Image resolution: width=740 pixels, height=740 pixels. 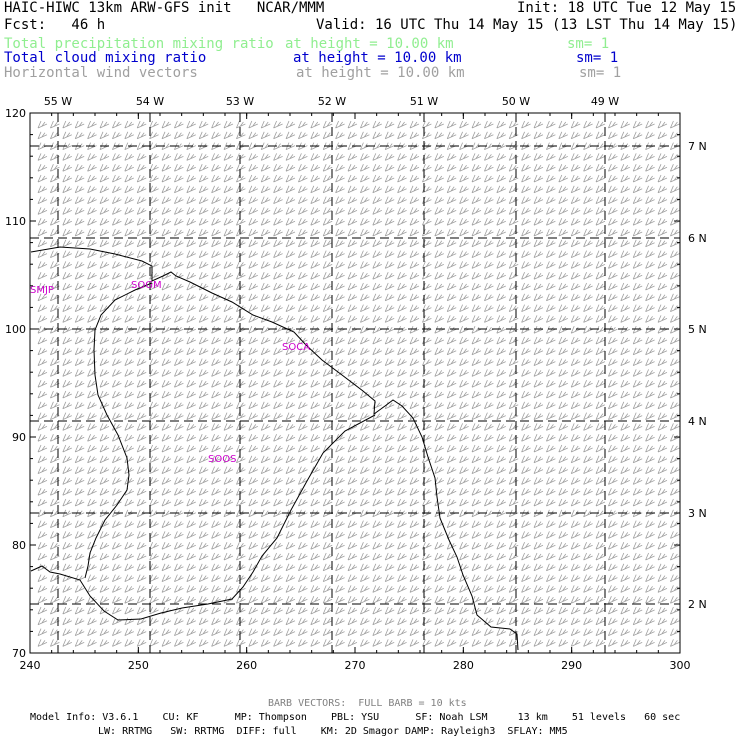 I want to click on latitude-label: 4 N, so click(x=697, y=421).